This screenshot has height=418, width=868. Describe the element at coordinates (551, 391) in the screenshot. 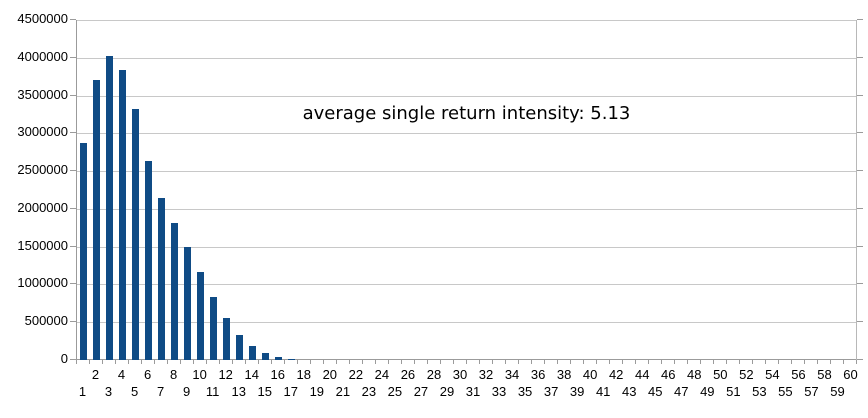

I see `x-axis-label: 37` at that location.